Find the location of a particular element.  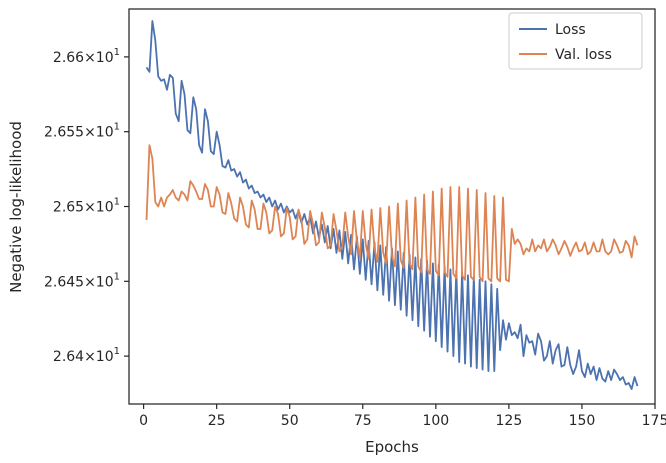

x-tick-label: 75 is located at coordinates (363, 421).